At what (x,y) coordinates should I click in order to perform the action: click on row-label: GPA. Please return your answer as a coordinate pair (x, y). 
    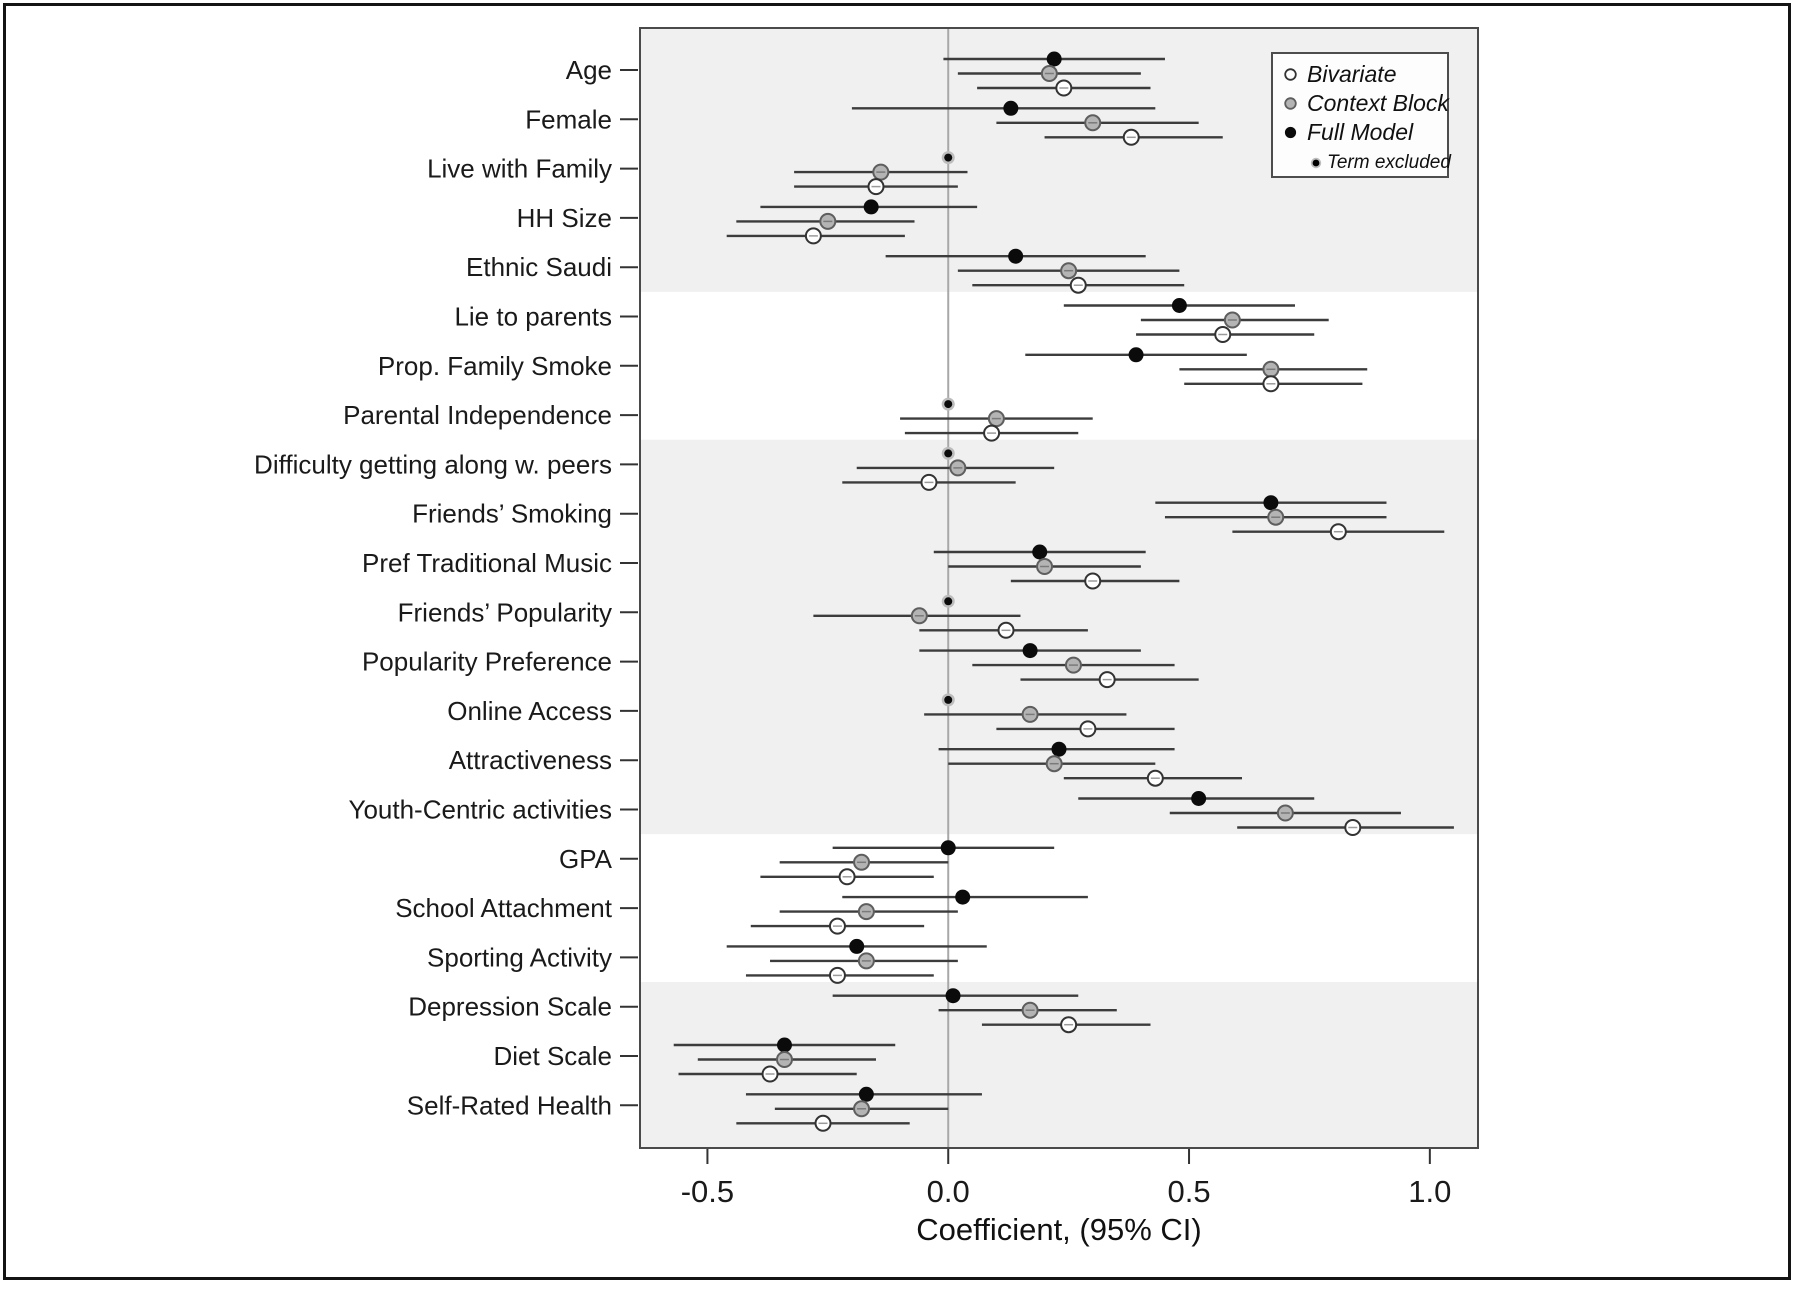
    Looking at the image, I should click on (586, 859).